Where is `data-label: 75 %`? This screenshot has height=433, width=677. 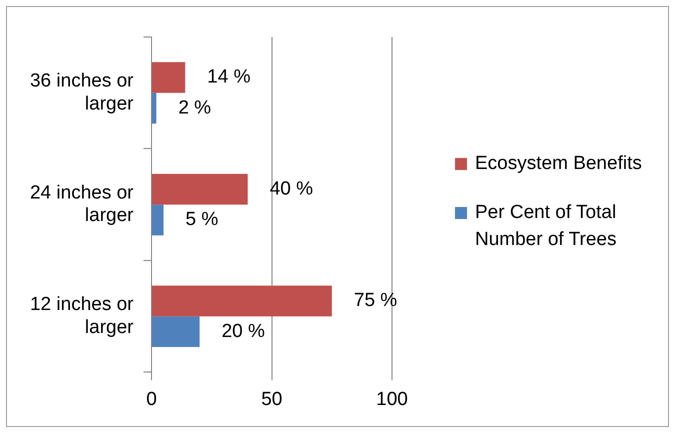 data-label: 75 % is located at coordinates (376, 301).